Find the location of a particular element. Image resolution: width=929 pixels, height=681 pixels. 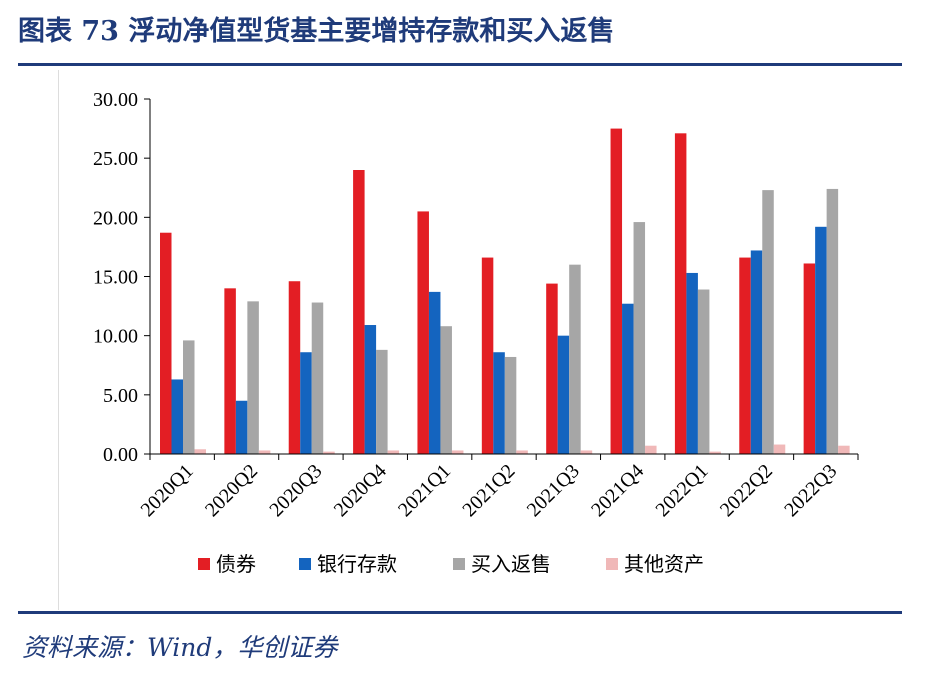

bar-其他资产-2020Q4 is located at coordinates (393, 452).